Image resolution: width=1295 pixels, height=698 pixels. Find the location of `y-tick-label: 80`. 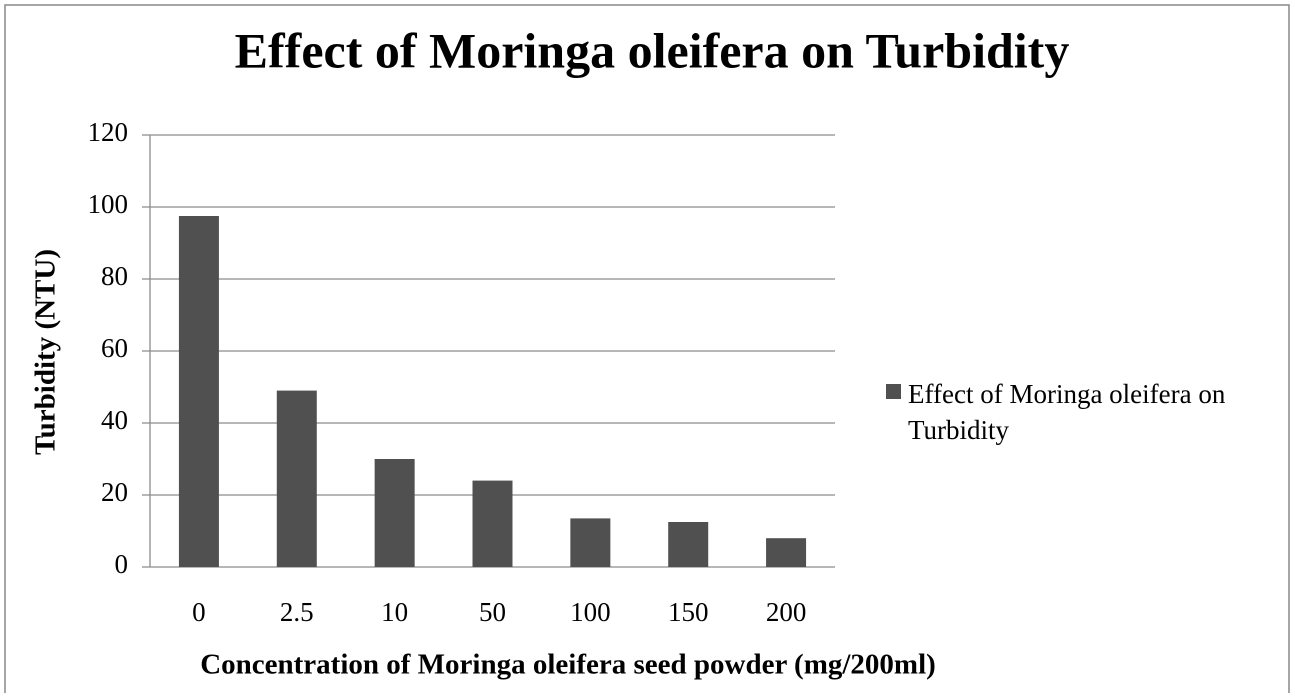

y-tick-label: 80 is located at coordinates (114, 276).